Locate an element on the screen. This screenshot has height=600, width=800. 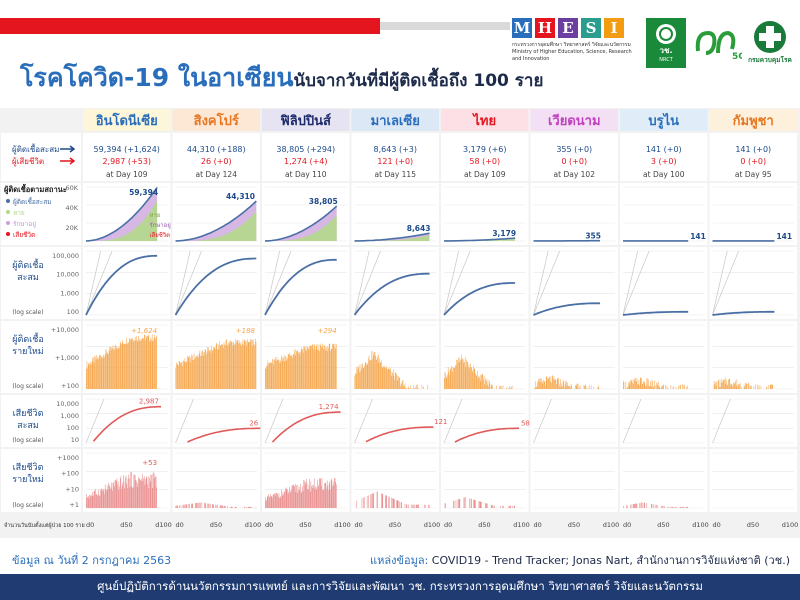
inset-label-active: รักษาอยู่ is located at coordinates (160, 225).